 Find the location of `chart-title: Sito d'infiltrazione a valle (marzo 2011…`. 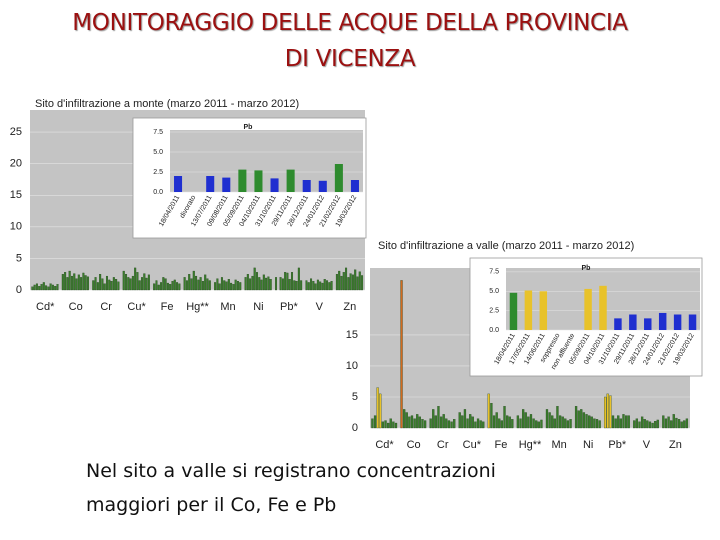

chart-title: Sito d'infiltrazione a valle (marzo 2011… is located at coordinates (506, 246).